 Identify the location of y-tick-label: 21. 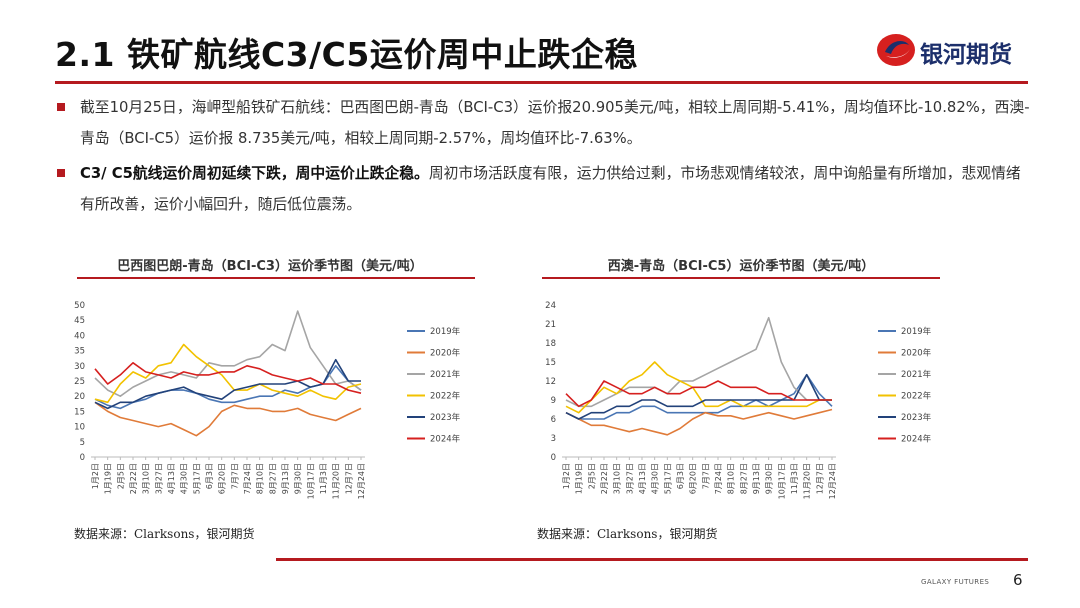
(550, 325).